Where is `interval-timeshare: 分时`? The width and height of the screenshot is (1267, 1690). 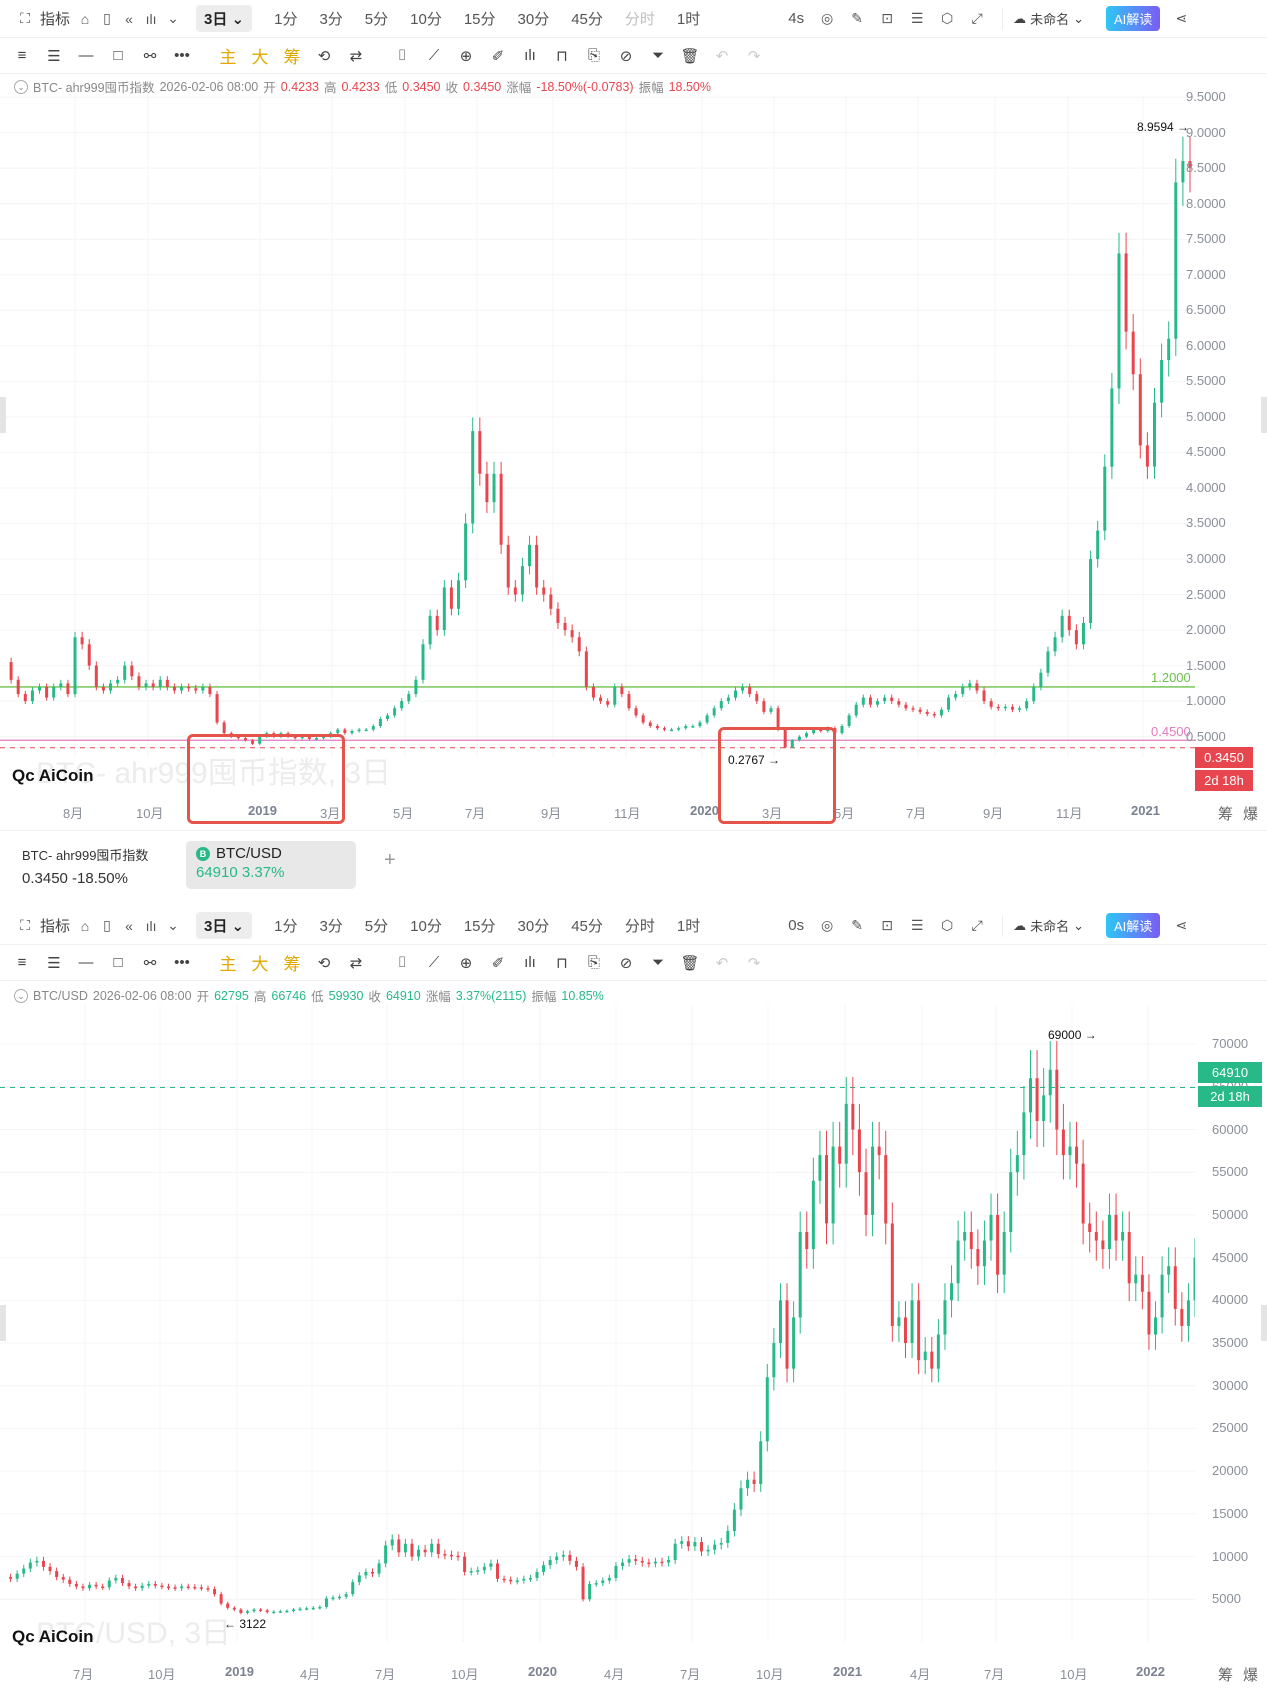
interval-timeshare: 分时 is located at coordinates (639, 19).